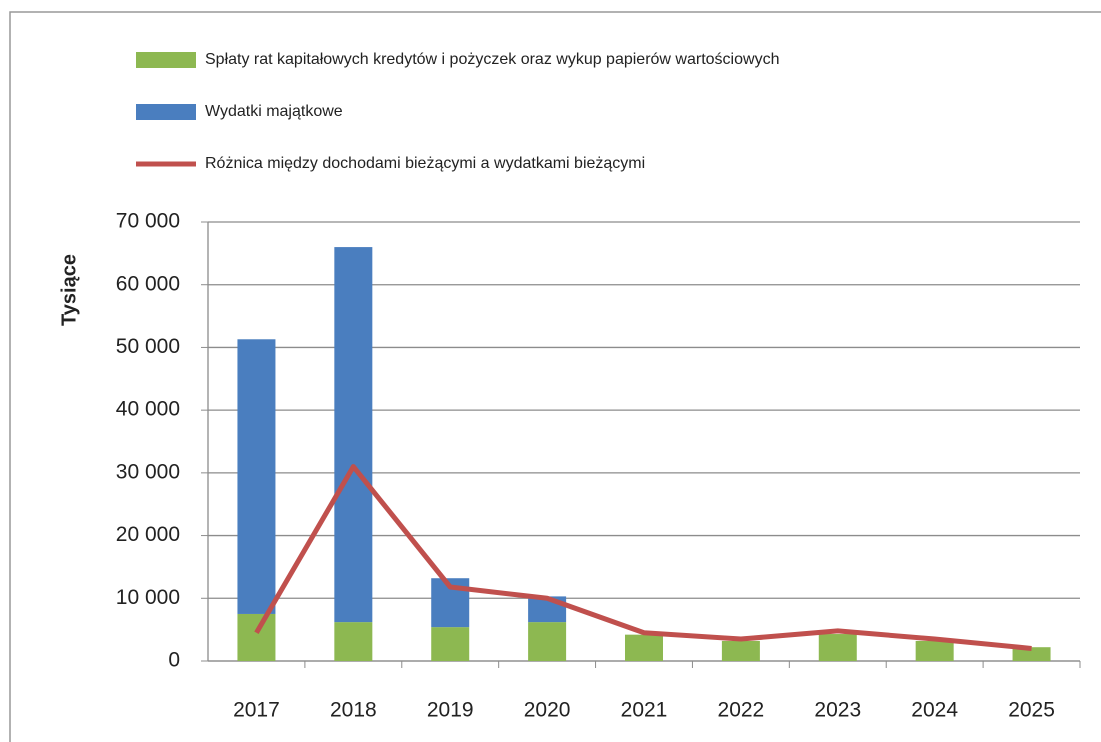  What do you see at coordinates (148, 346) in the screenshot?
I see `y-tick-label: 50 000` at bounding box center [148, 346].